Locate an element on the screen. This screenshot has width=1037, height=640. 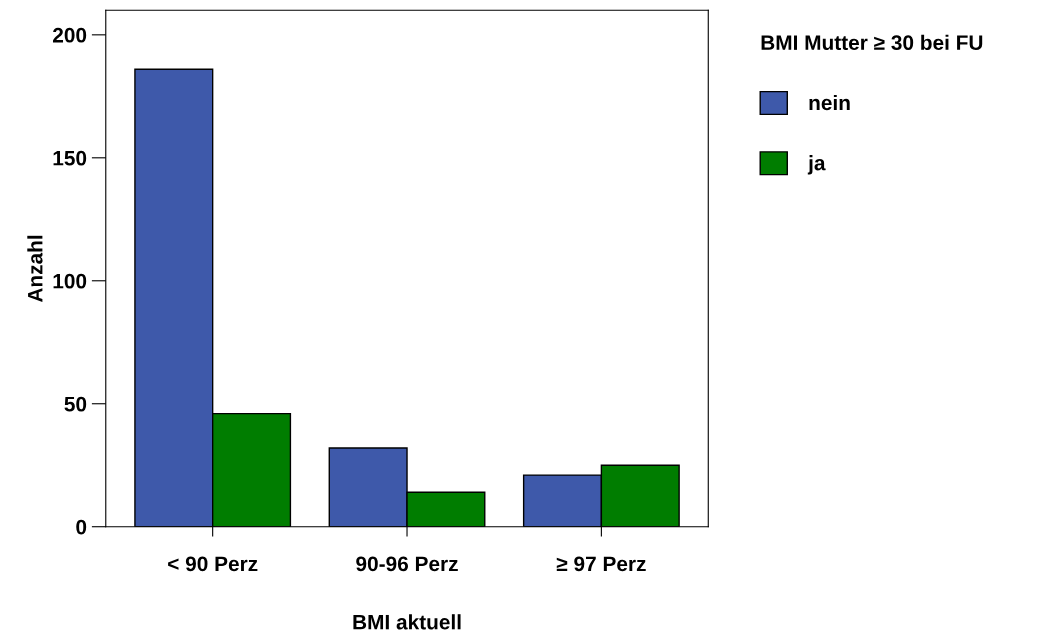
y-tick-label: 50 is located at coordinates (75, 404).